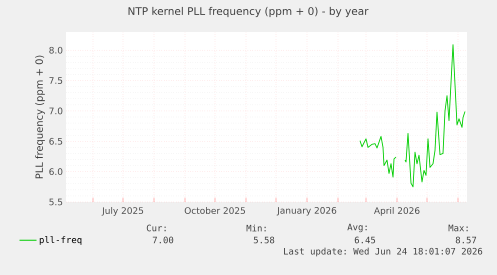 This screenshot has height=275, width=497. What do you see at coordinates (248, 12) in the screenshot?
I see `chart-title: NTP kernel PLL frequency (ppm + 0) - by year` at bounding box center [248, 12].